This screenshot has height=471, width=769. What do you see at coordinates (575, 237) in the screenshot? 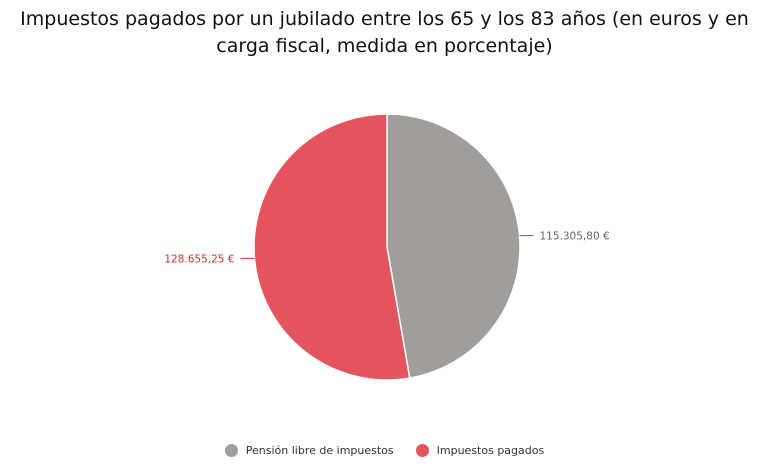
I see `data-label-pension: 115.305,80 €` at bounding box center [575, 237].